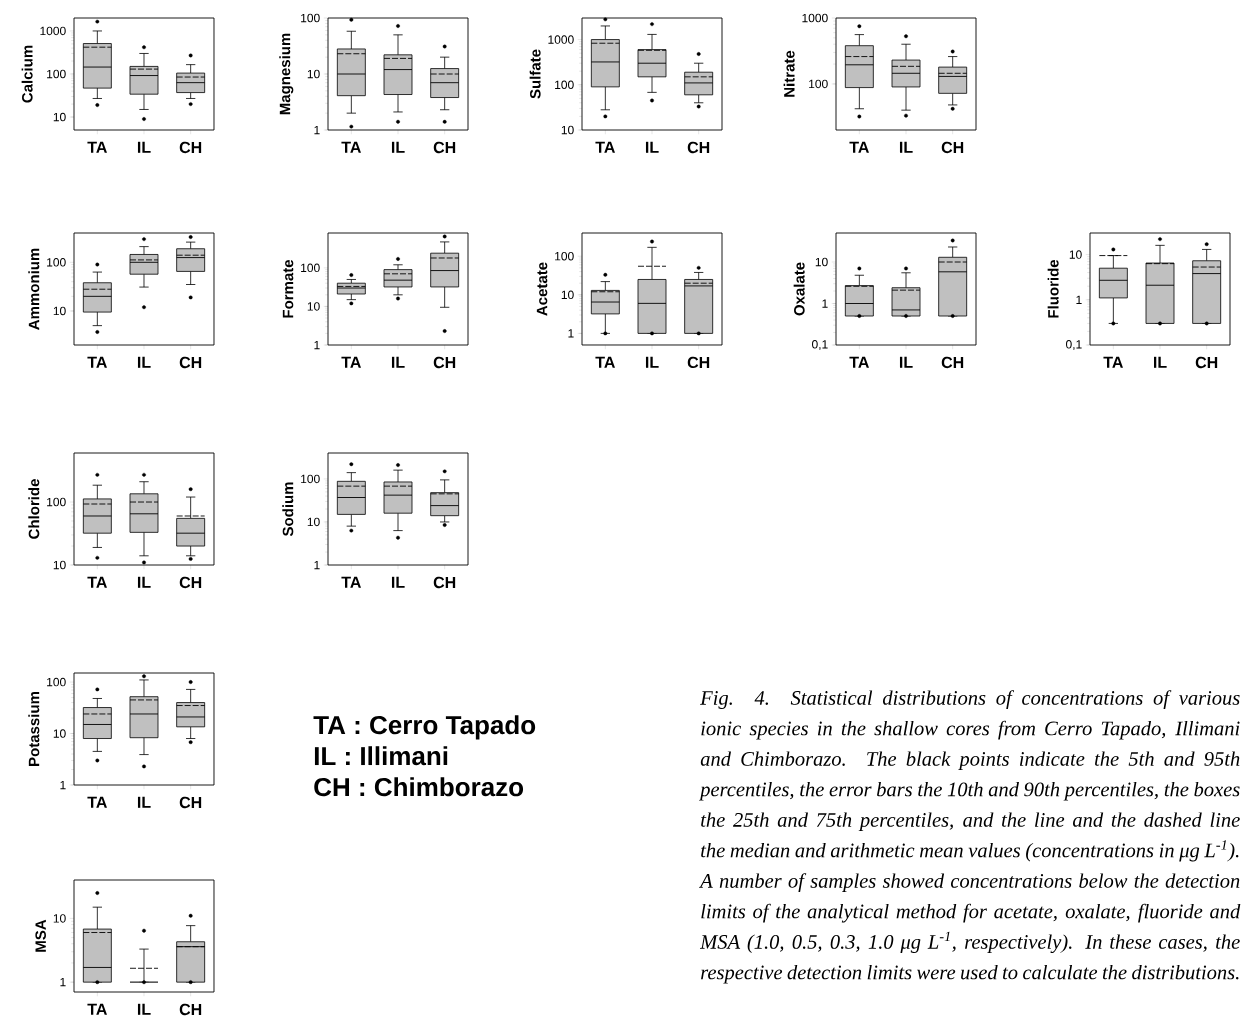 This screenshot has width=1247, height=1036. Describe the element at coordinates (34, 509) in the screenshot. I see `y-axis-title: Chloride` at that location.